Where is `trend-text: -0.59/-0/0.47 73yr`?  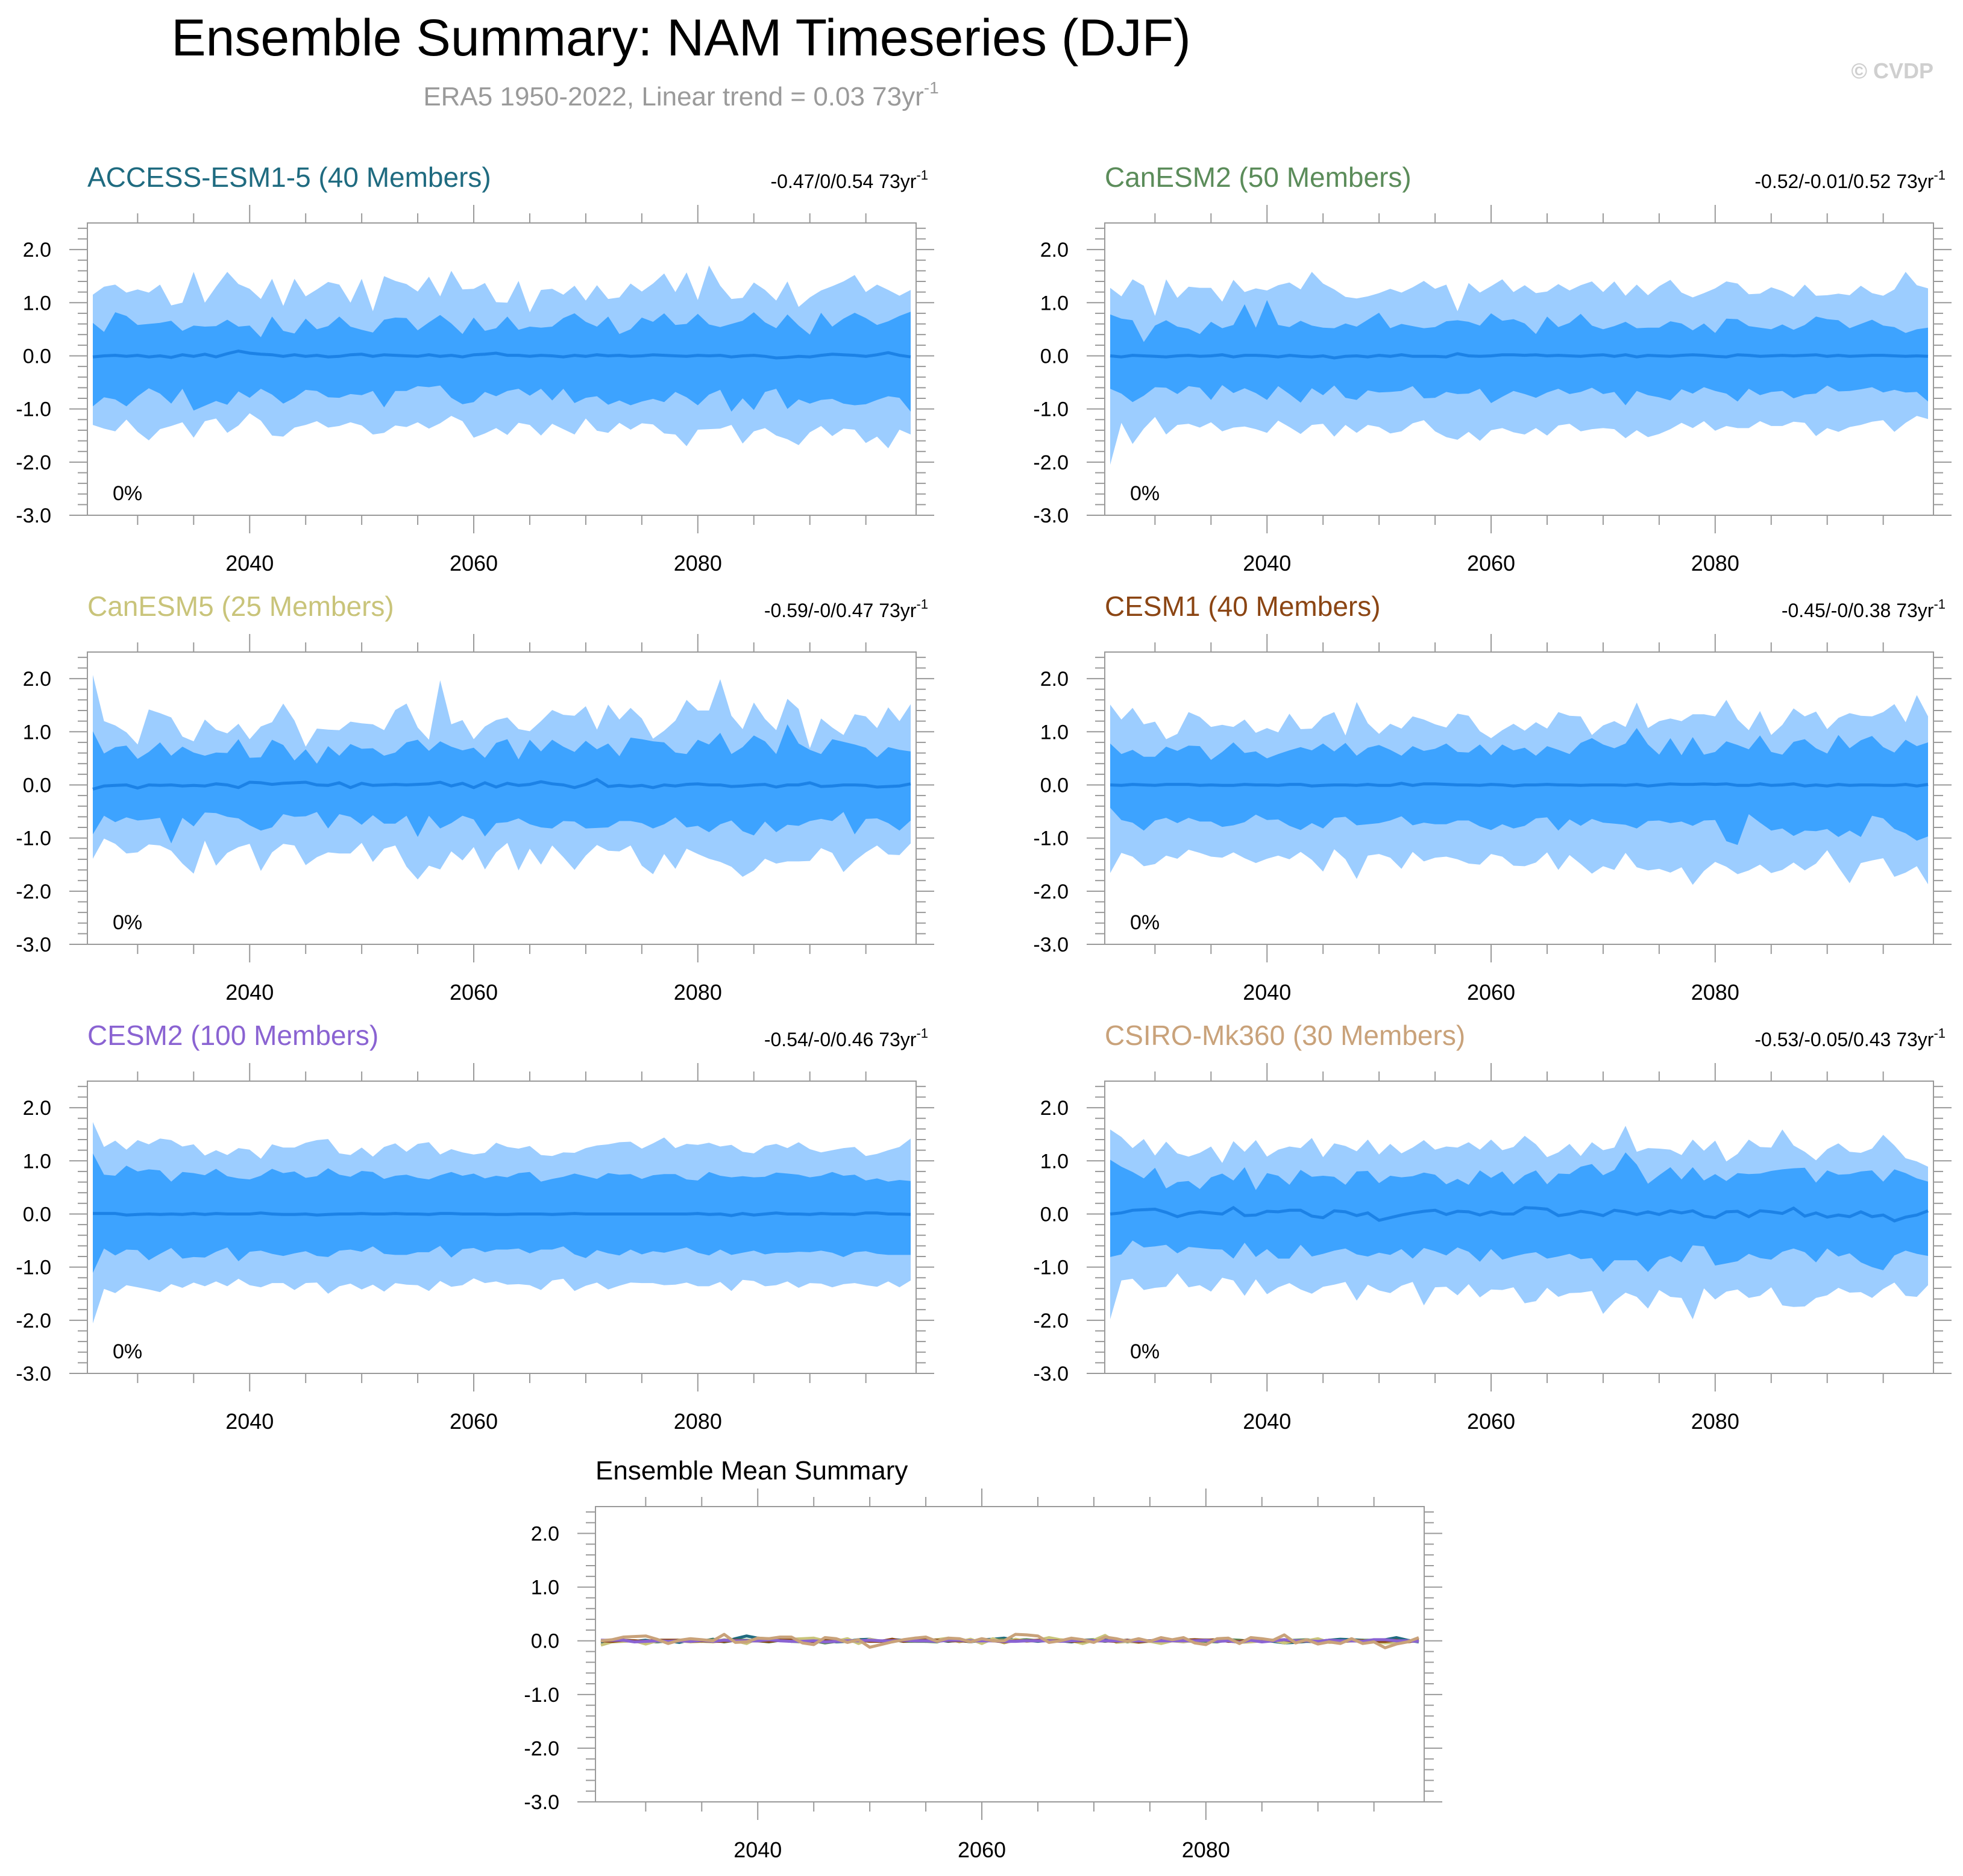
trend-text: -0.59/-0/0.47 73yr is located at coordinates (840, 610).